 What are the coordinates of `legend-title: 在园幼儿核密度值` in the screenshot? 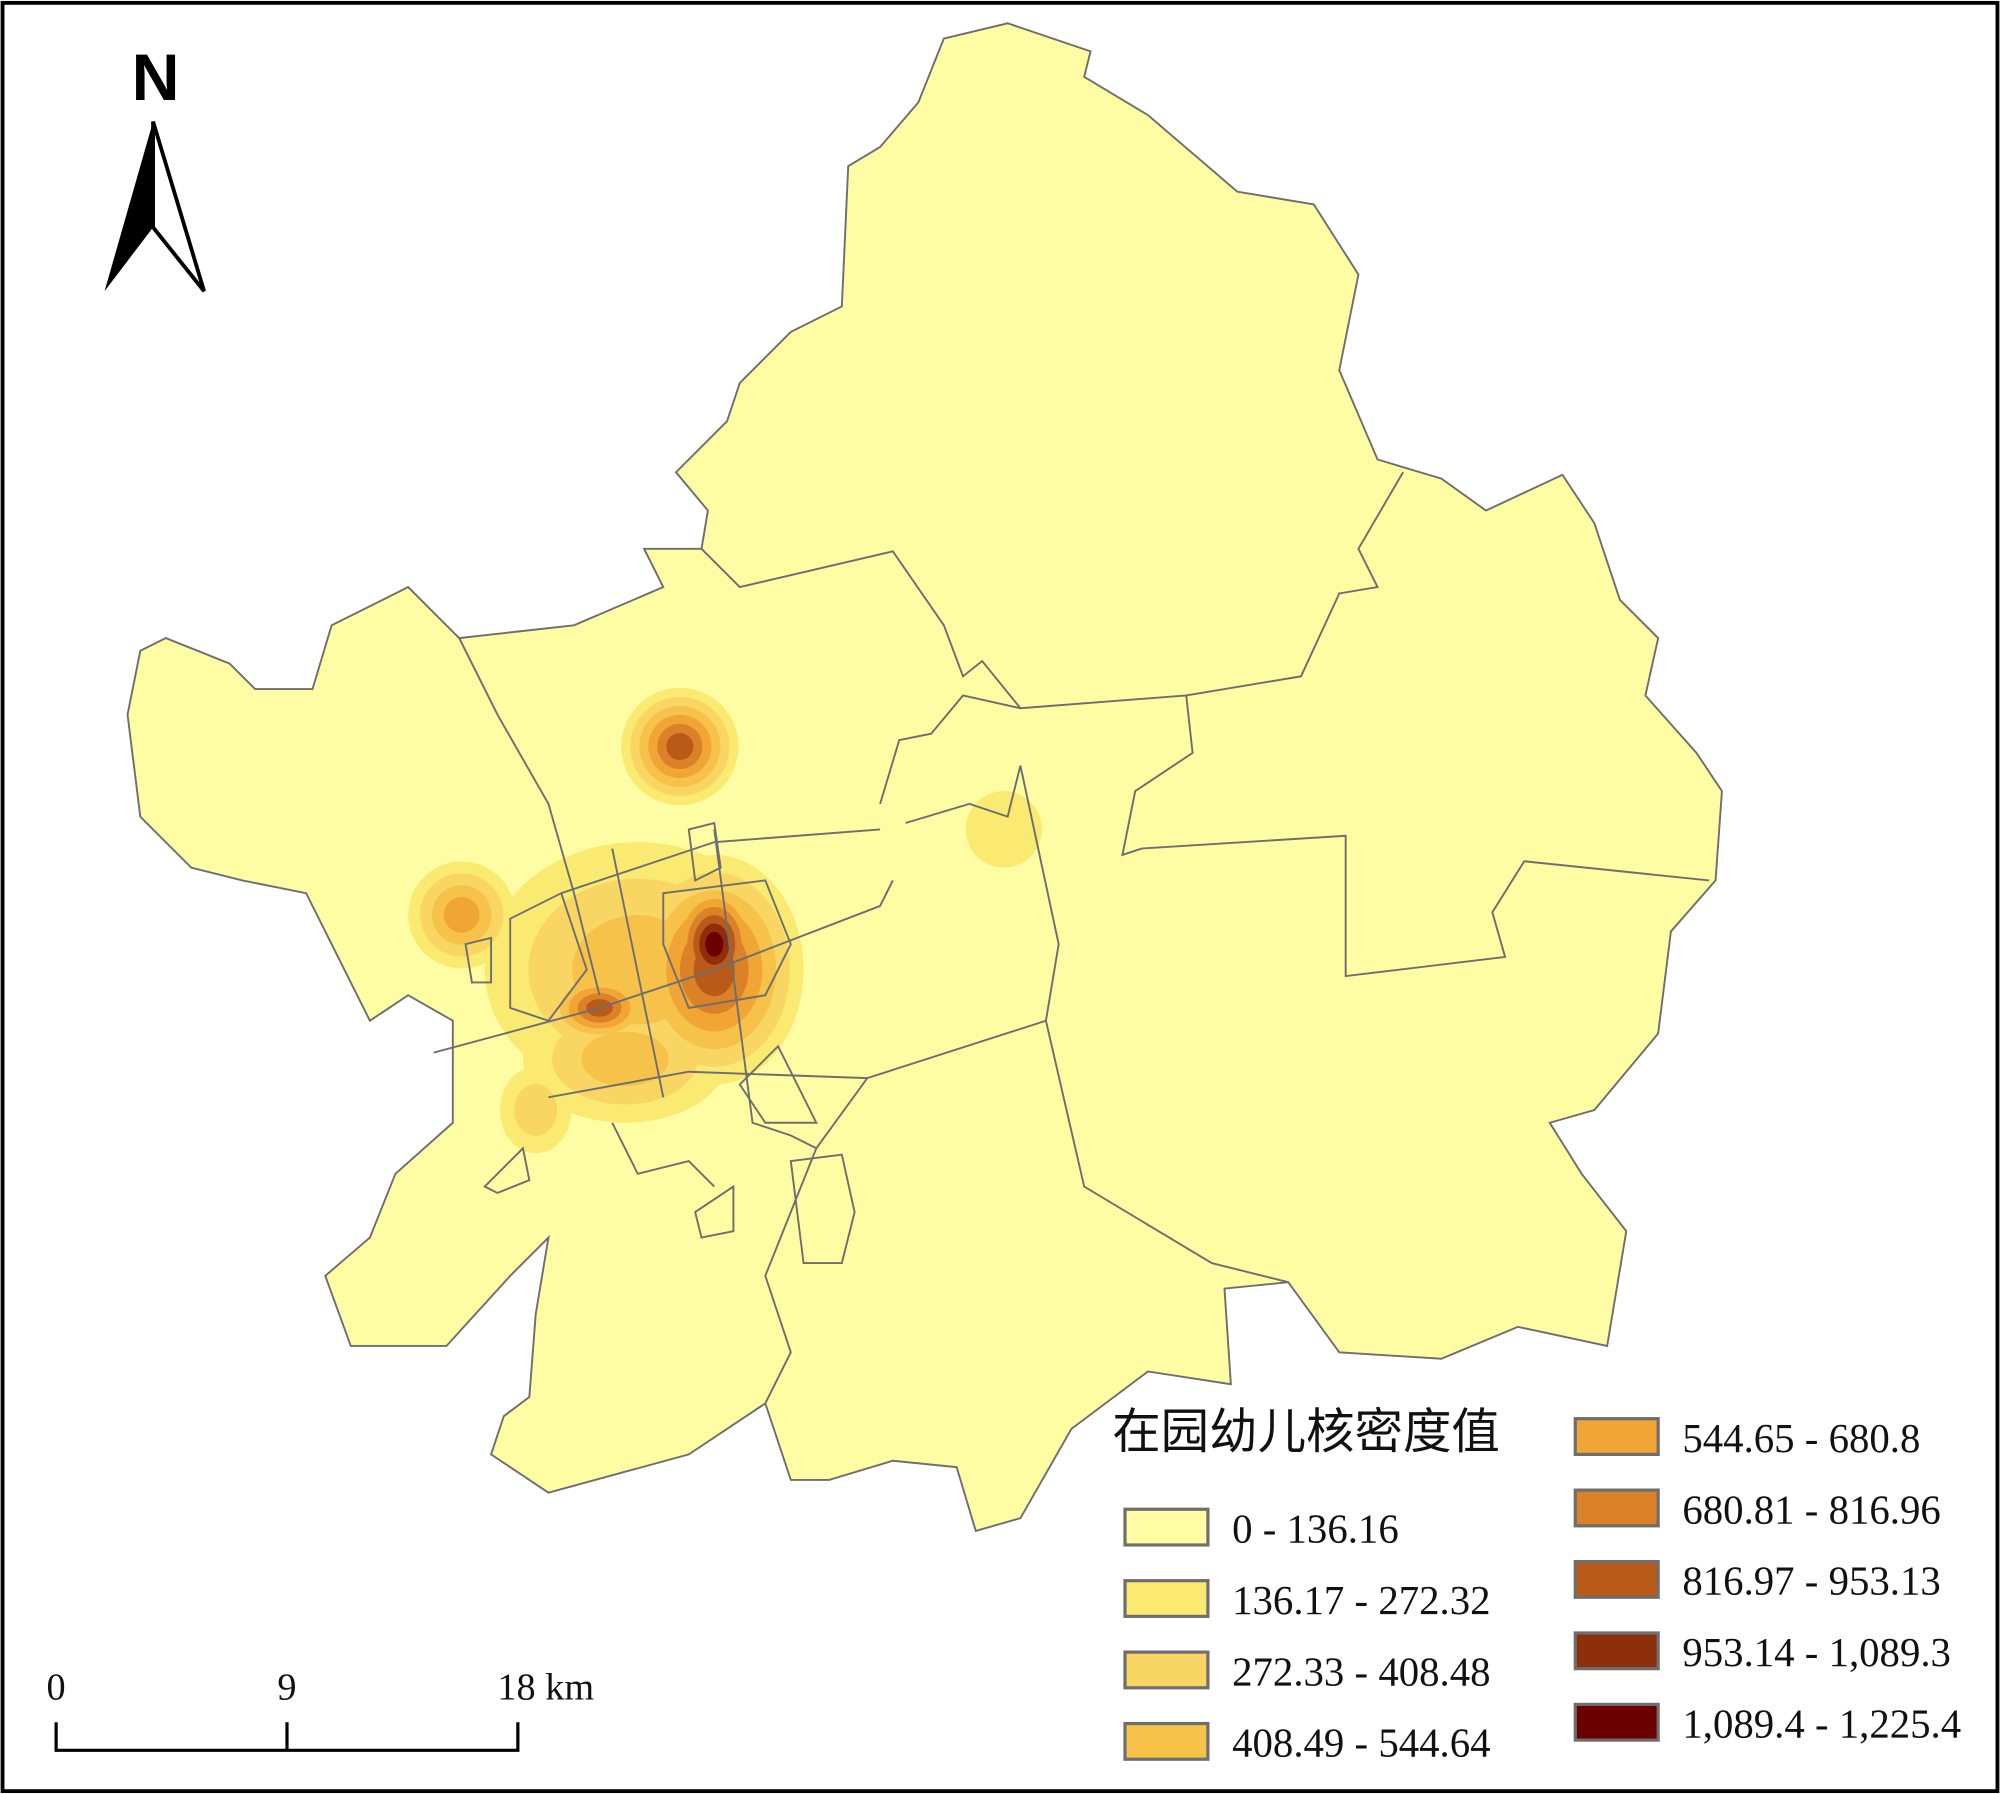 It's located at (1306, 1432).